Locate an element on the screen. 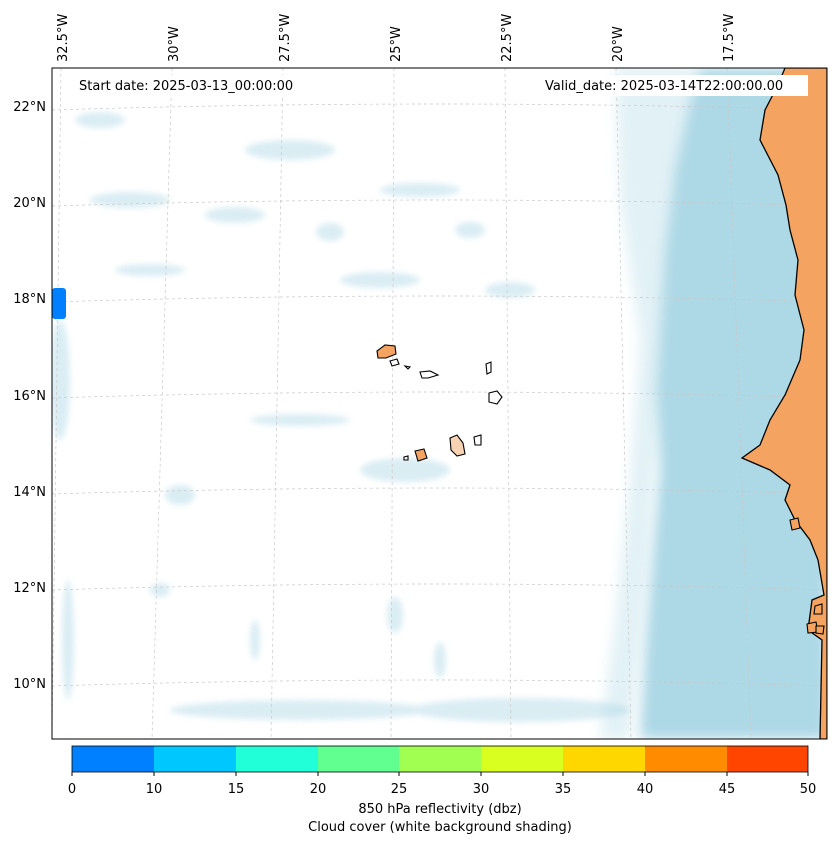 This screenshot has width=837, height=843. colorbar-tick-label: 15 is located at coordinates (236, 789).